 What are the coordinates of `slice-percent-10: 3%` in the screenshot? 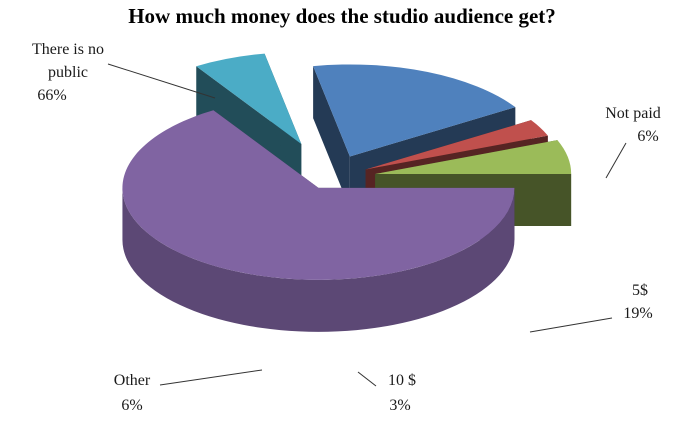 It's located at (399, 405).